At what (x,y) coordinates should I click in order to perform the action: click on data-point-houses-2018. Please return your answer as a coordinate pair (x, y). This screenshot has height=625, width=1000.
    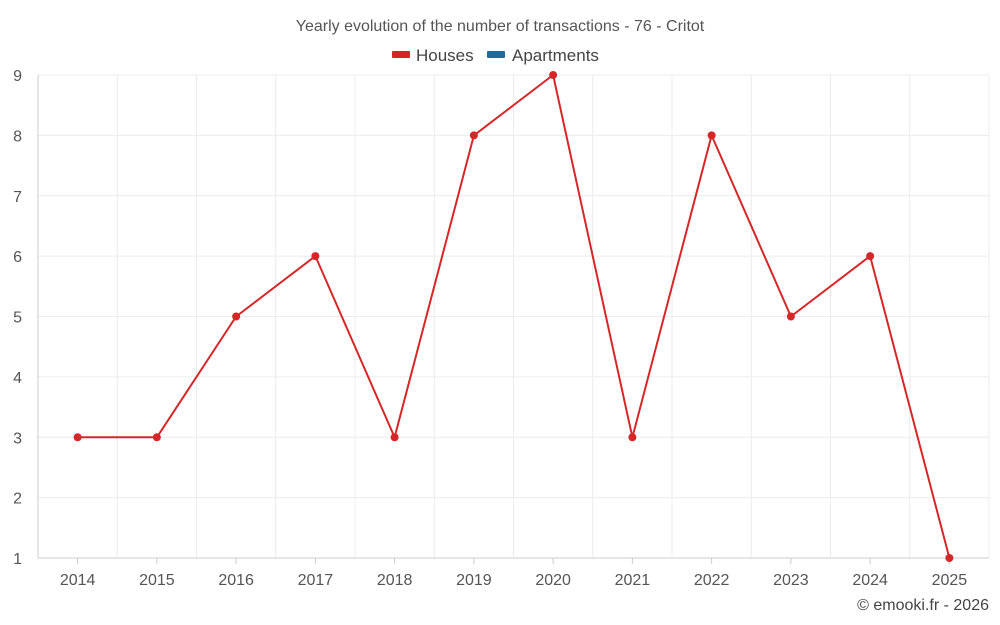
    Looking at the image, I should click on (394, 437).